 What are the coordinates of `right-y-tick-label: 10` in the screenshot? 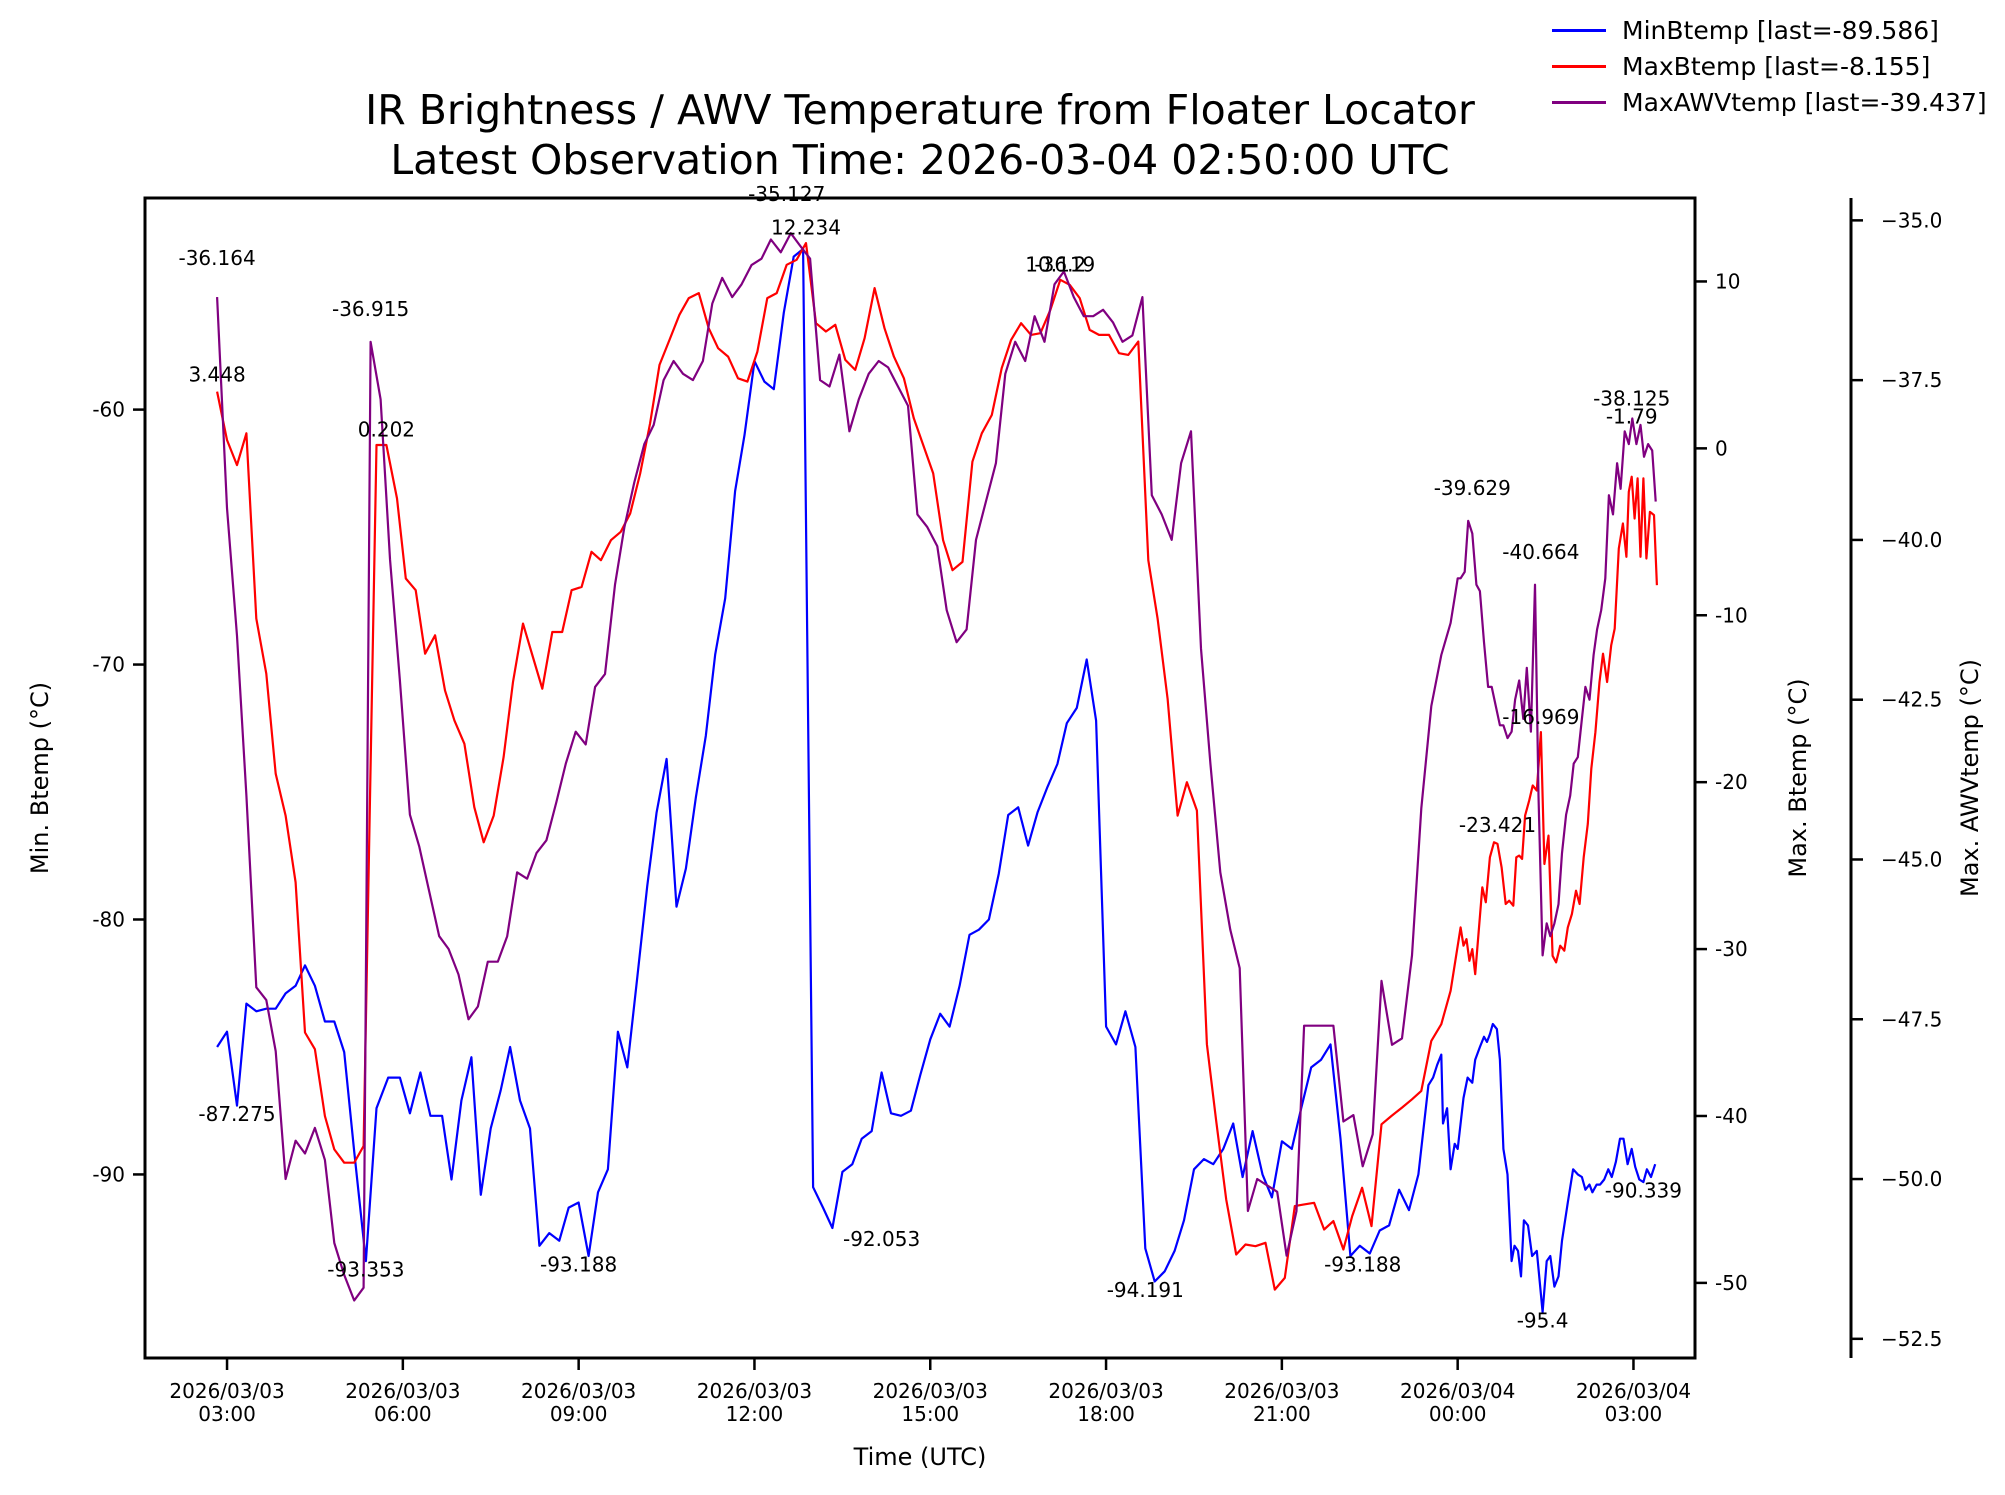 It's located at (1727, 281).